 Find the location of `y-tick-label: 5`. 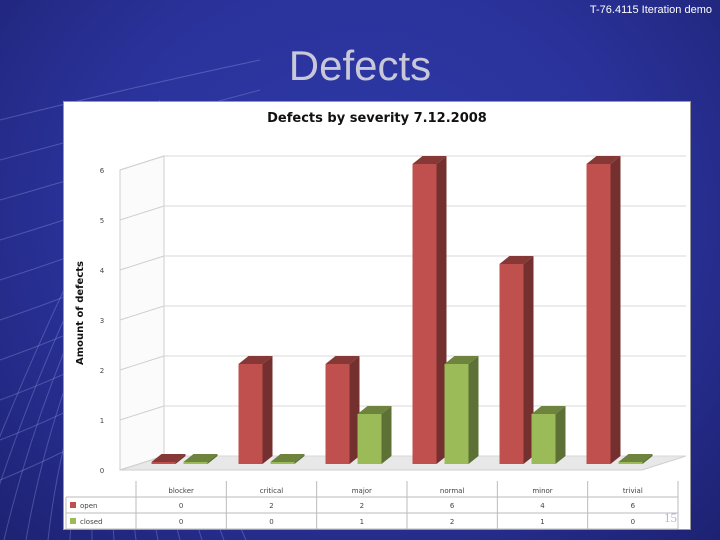

y-tick-label: 5 is located at coordinates (102, 221).